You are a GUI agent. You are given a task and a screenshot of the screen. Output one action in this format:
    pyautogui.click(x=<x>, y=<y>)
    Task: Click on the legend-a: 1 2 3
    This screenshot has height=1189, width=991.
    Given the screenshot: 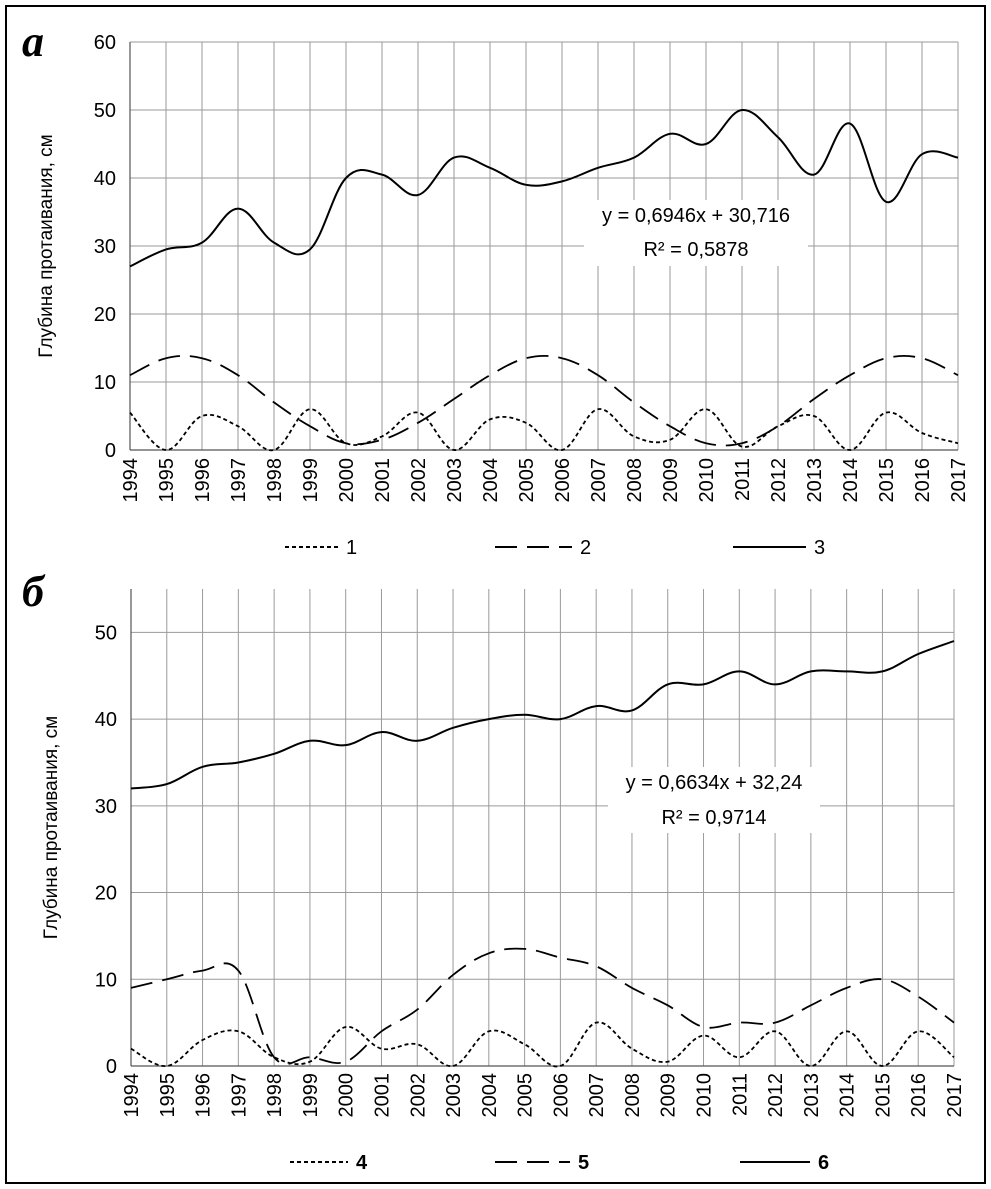 What is the action you would take?
    pyautogui.click(x=555, y=548)
    